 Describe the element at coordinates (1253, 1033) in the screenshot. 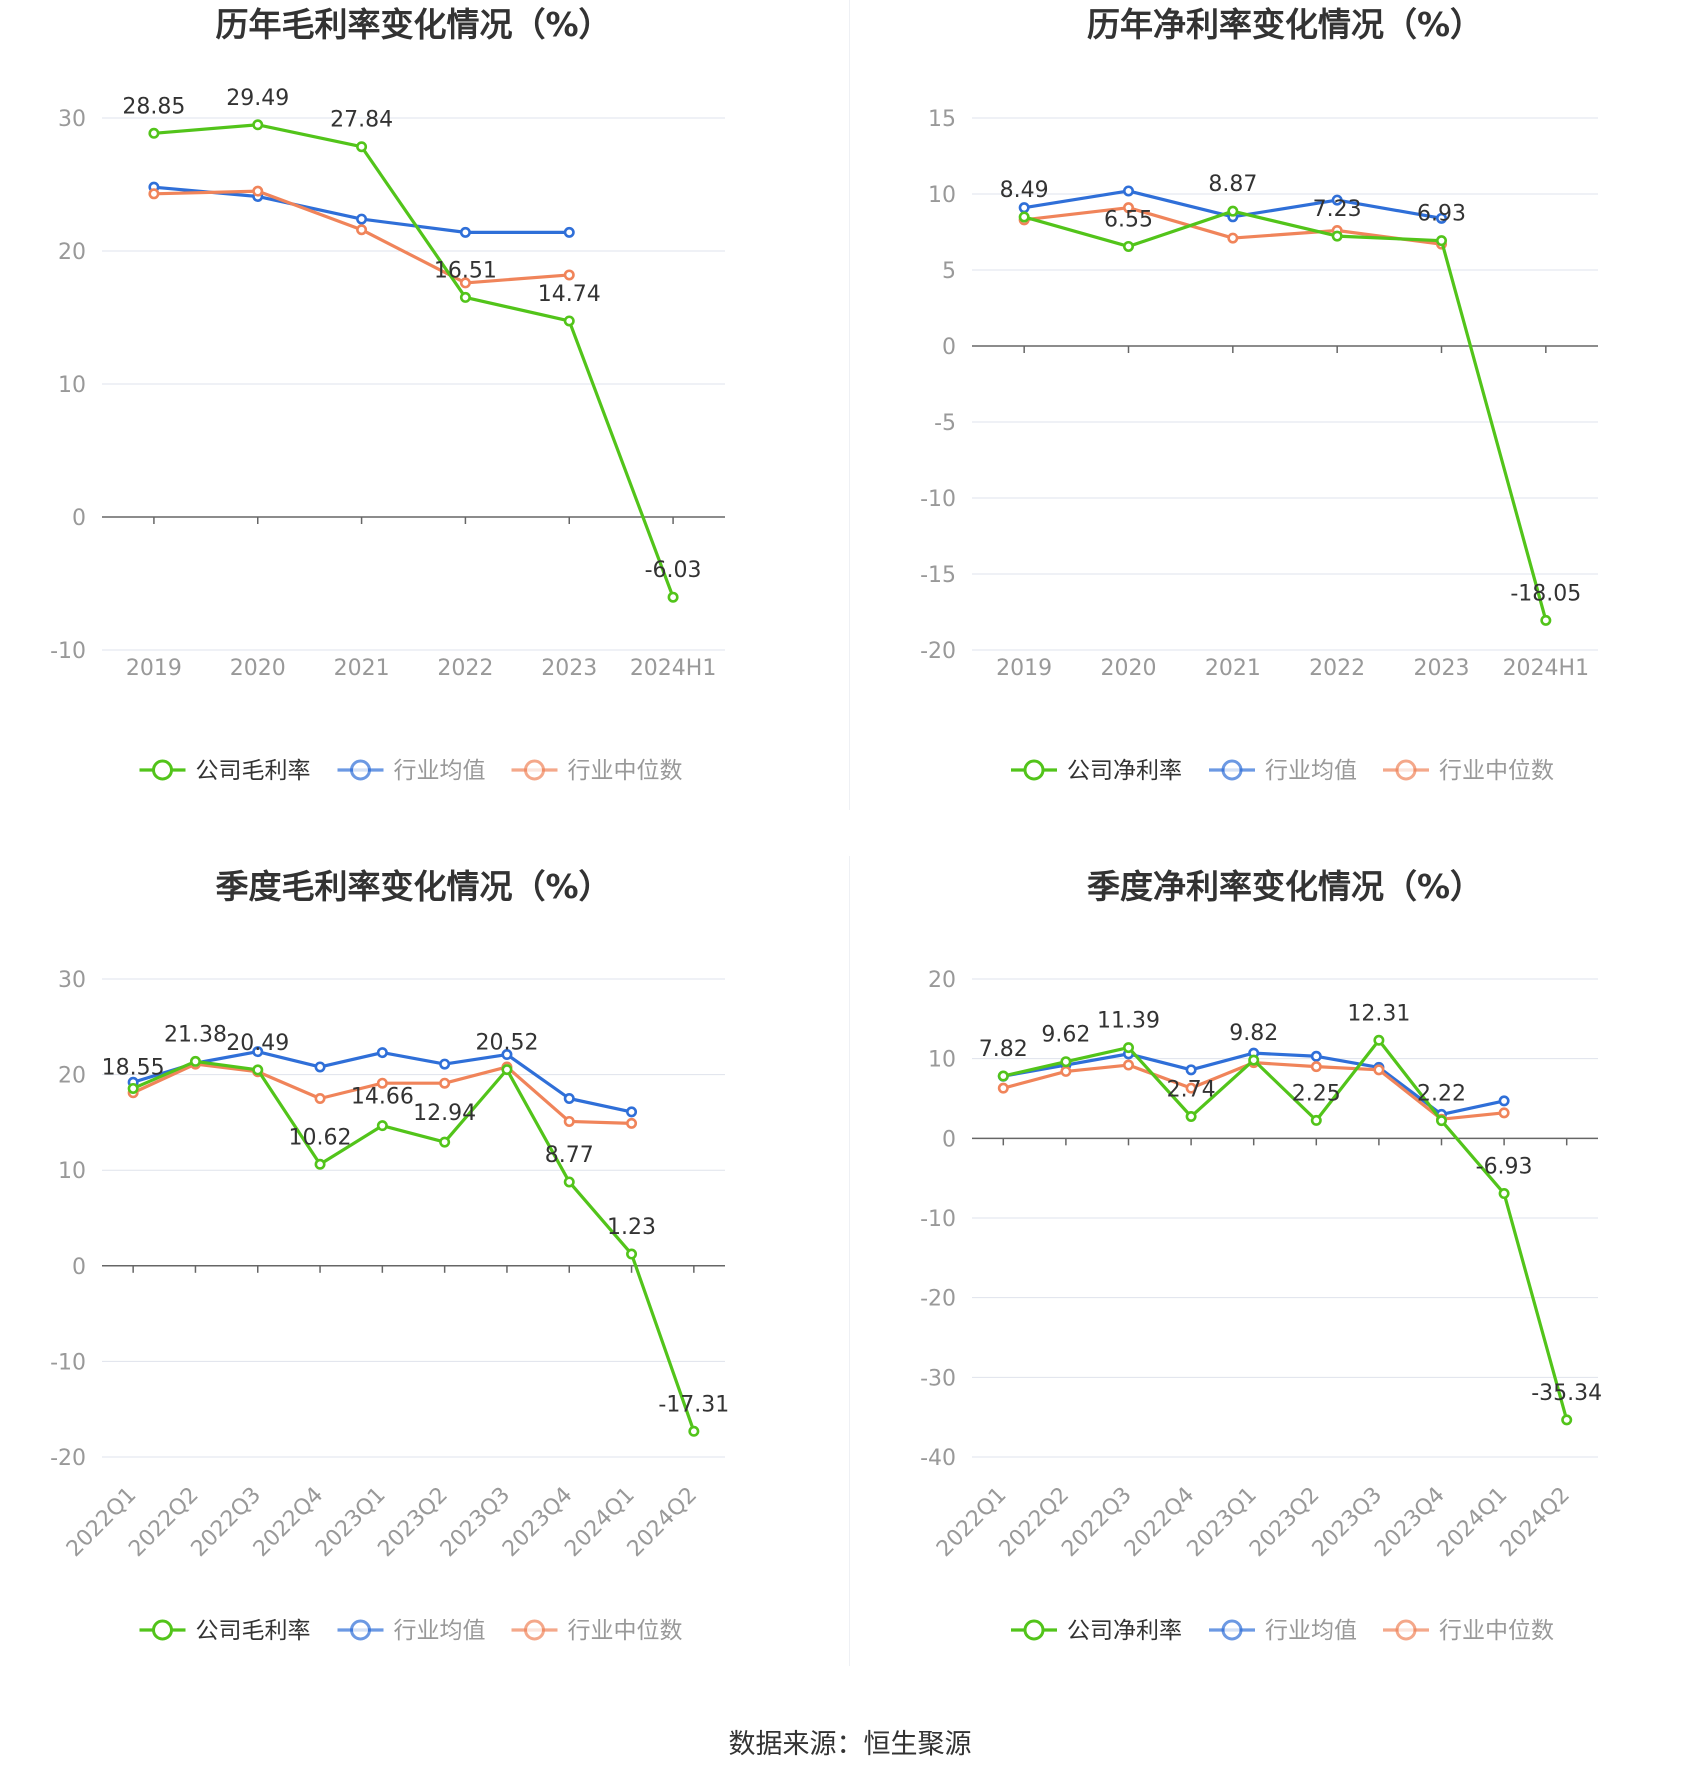

I see `data-label: 9.82` at that location.